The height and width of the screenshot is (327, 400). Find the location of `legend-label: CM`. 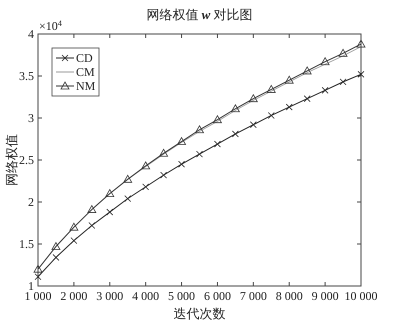

legend-label: CM is located at coordinates (86, 72).